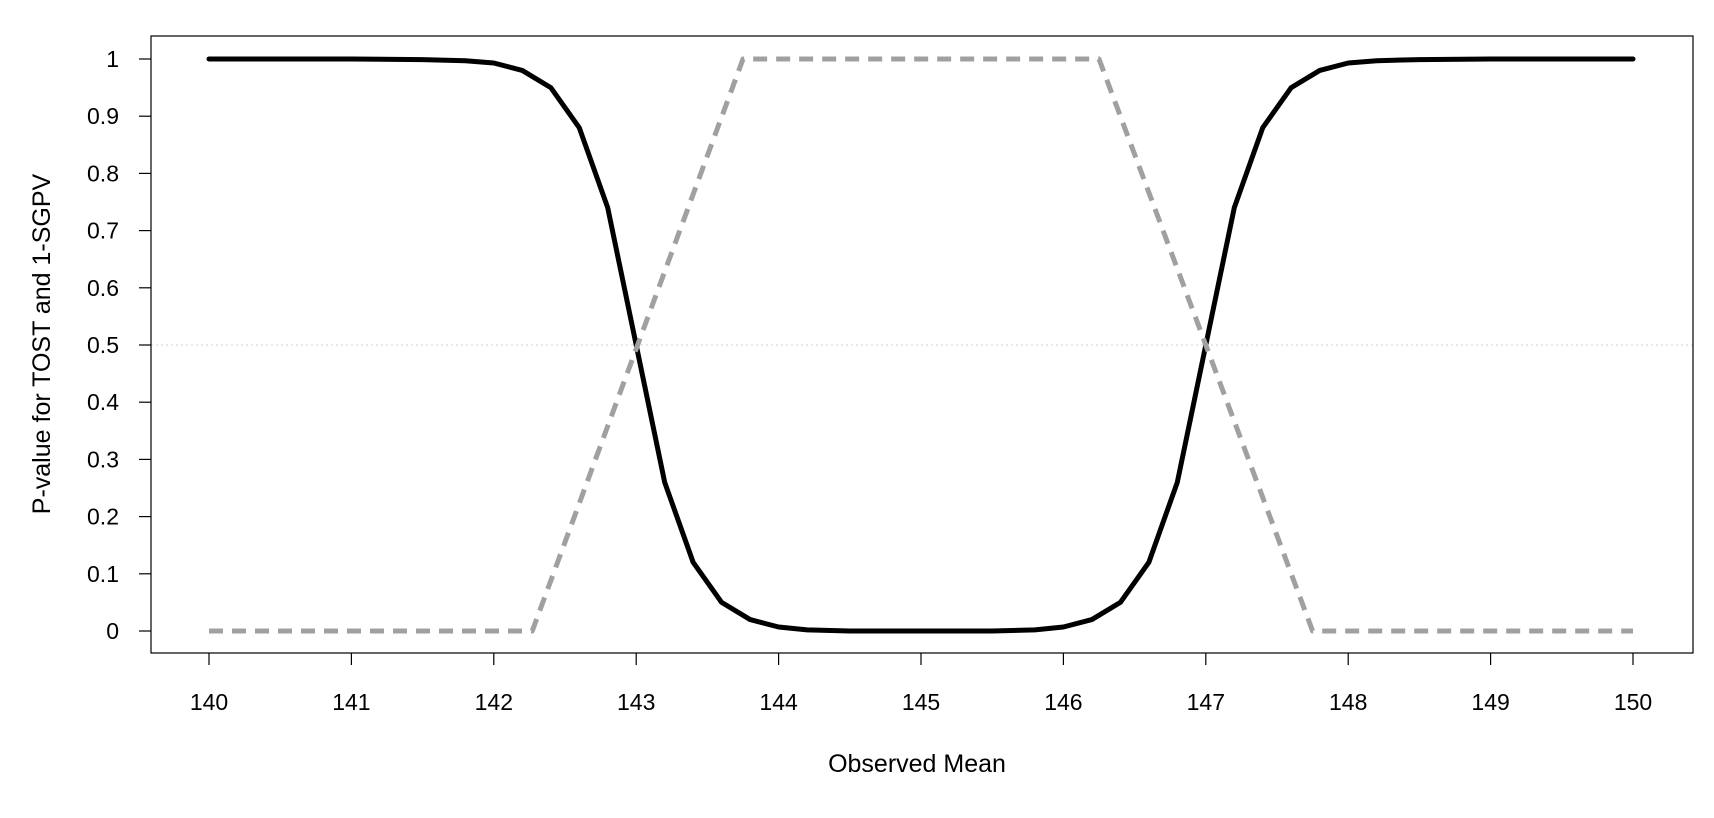 The height and width of the screenshot is (818, 1714). What do you see at coordinates (112, 631) in the screenshot?
I see `y-tick-label: 0` at bounding box center [112, 631].